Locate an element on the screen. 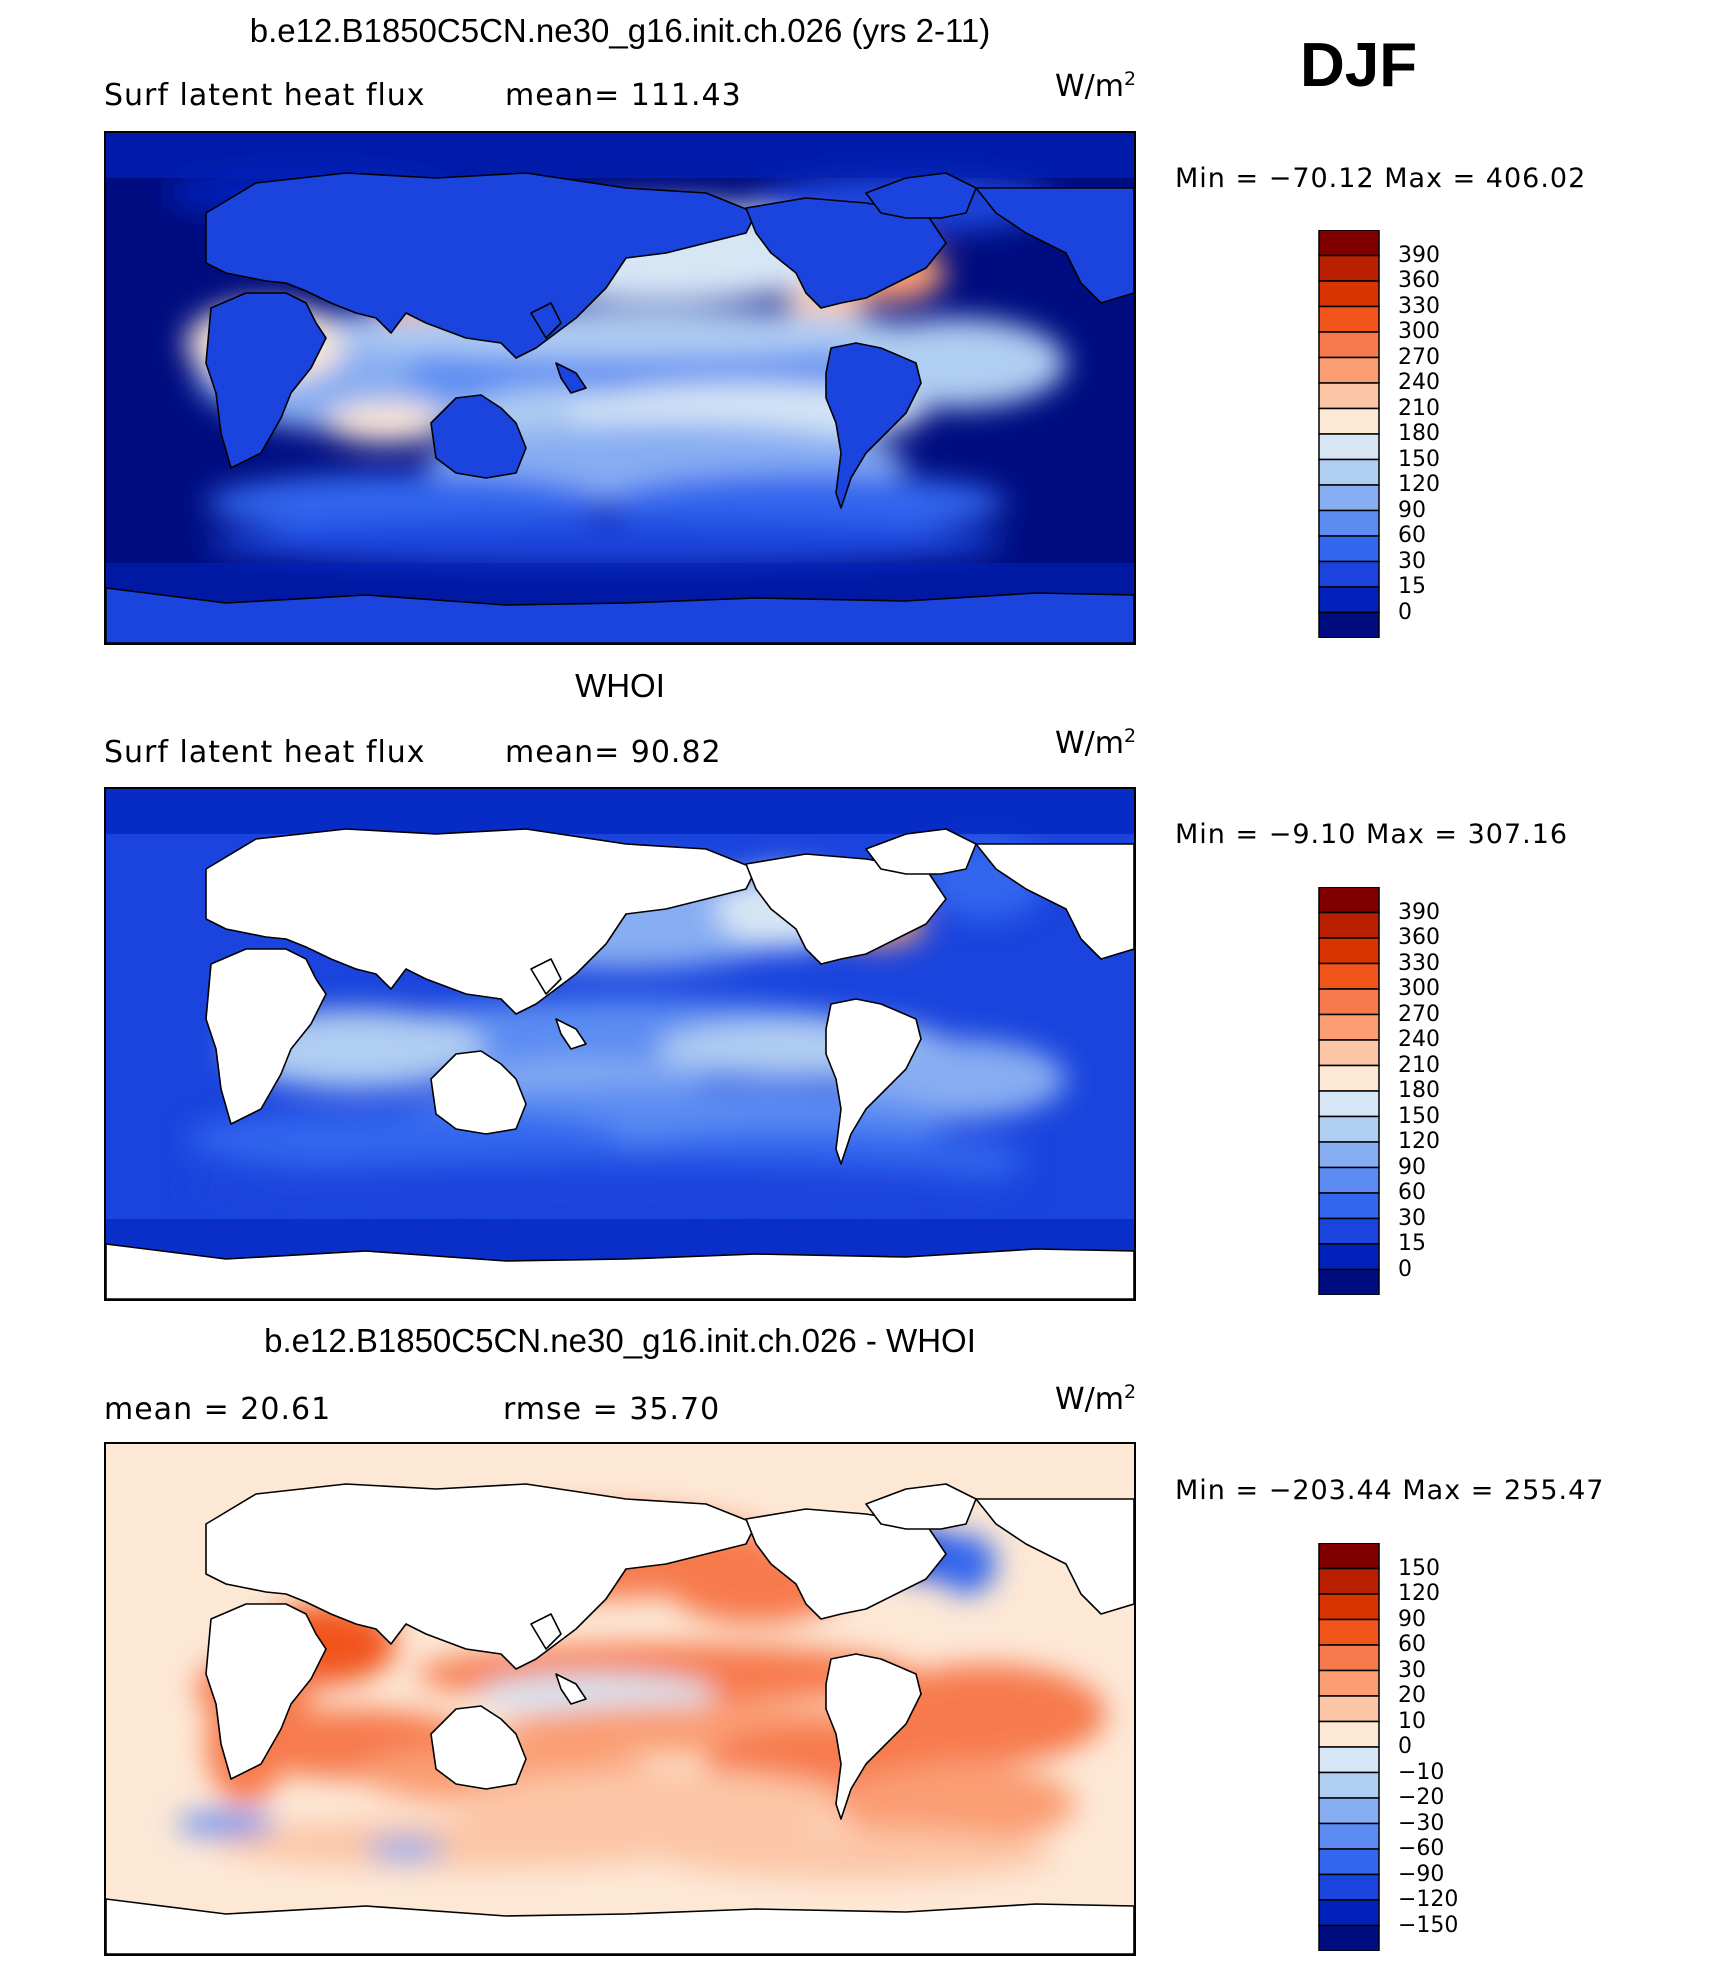 The height and width of the screenshot is (1963, 1710). continents is located at coordinates (620, 1063).